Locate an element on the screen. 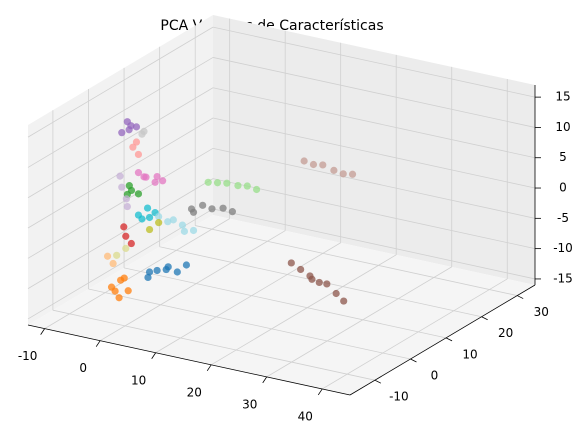 Image resolution: width=579 pixels, height=433 pixels. z-tick-label: -5 is located at coordinates (563, 218).